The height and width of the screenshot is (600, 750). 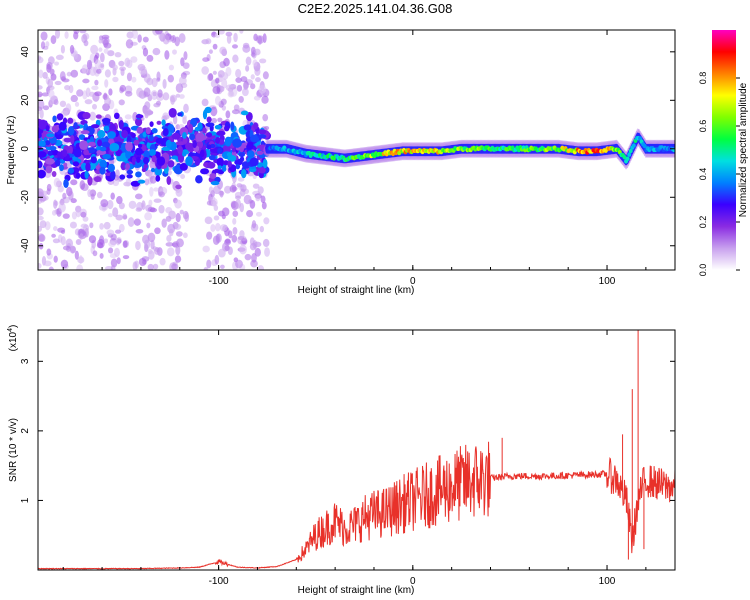 What do you see at coordinates (703, 174) in the screenshot?
I see `colorbar-tick-label: 0.4` at bounding box center [703, 174].